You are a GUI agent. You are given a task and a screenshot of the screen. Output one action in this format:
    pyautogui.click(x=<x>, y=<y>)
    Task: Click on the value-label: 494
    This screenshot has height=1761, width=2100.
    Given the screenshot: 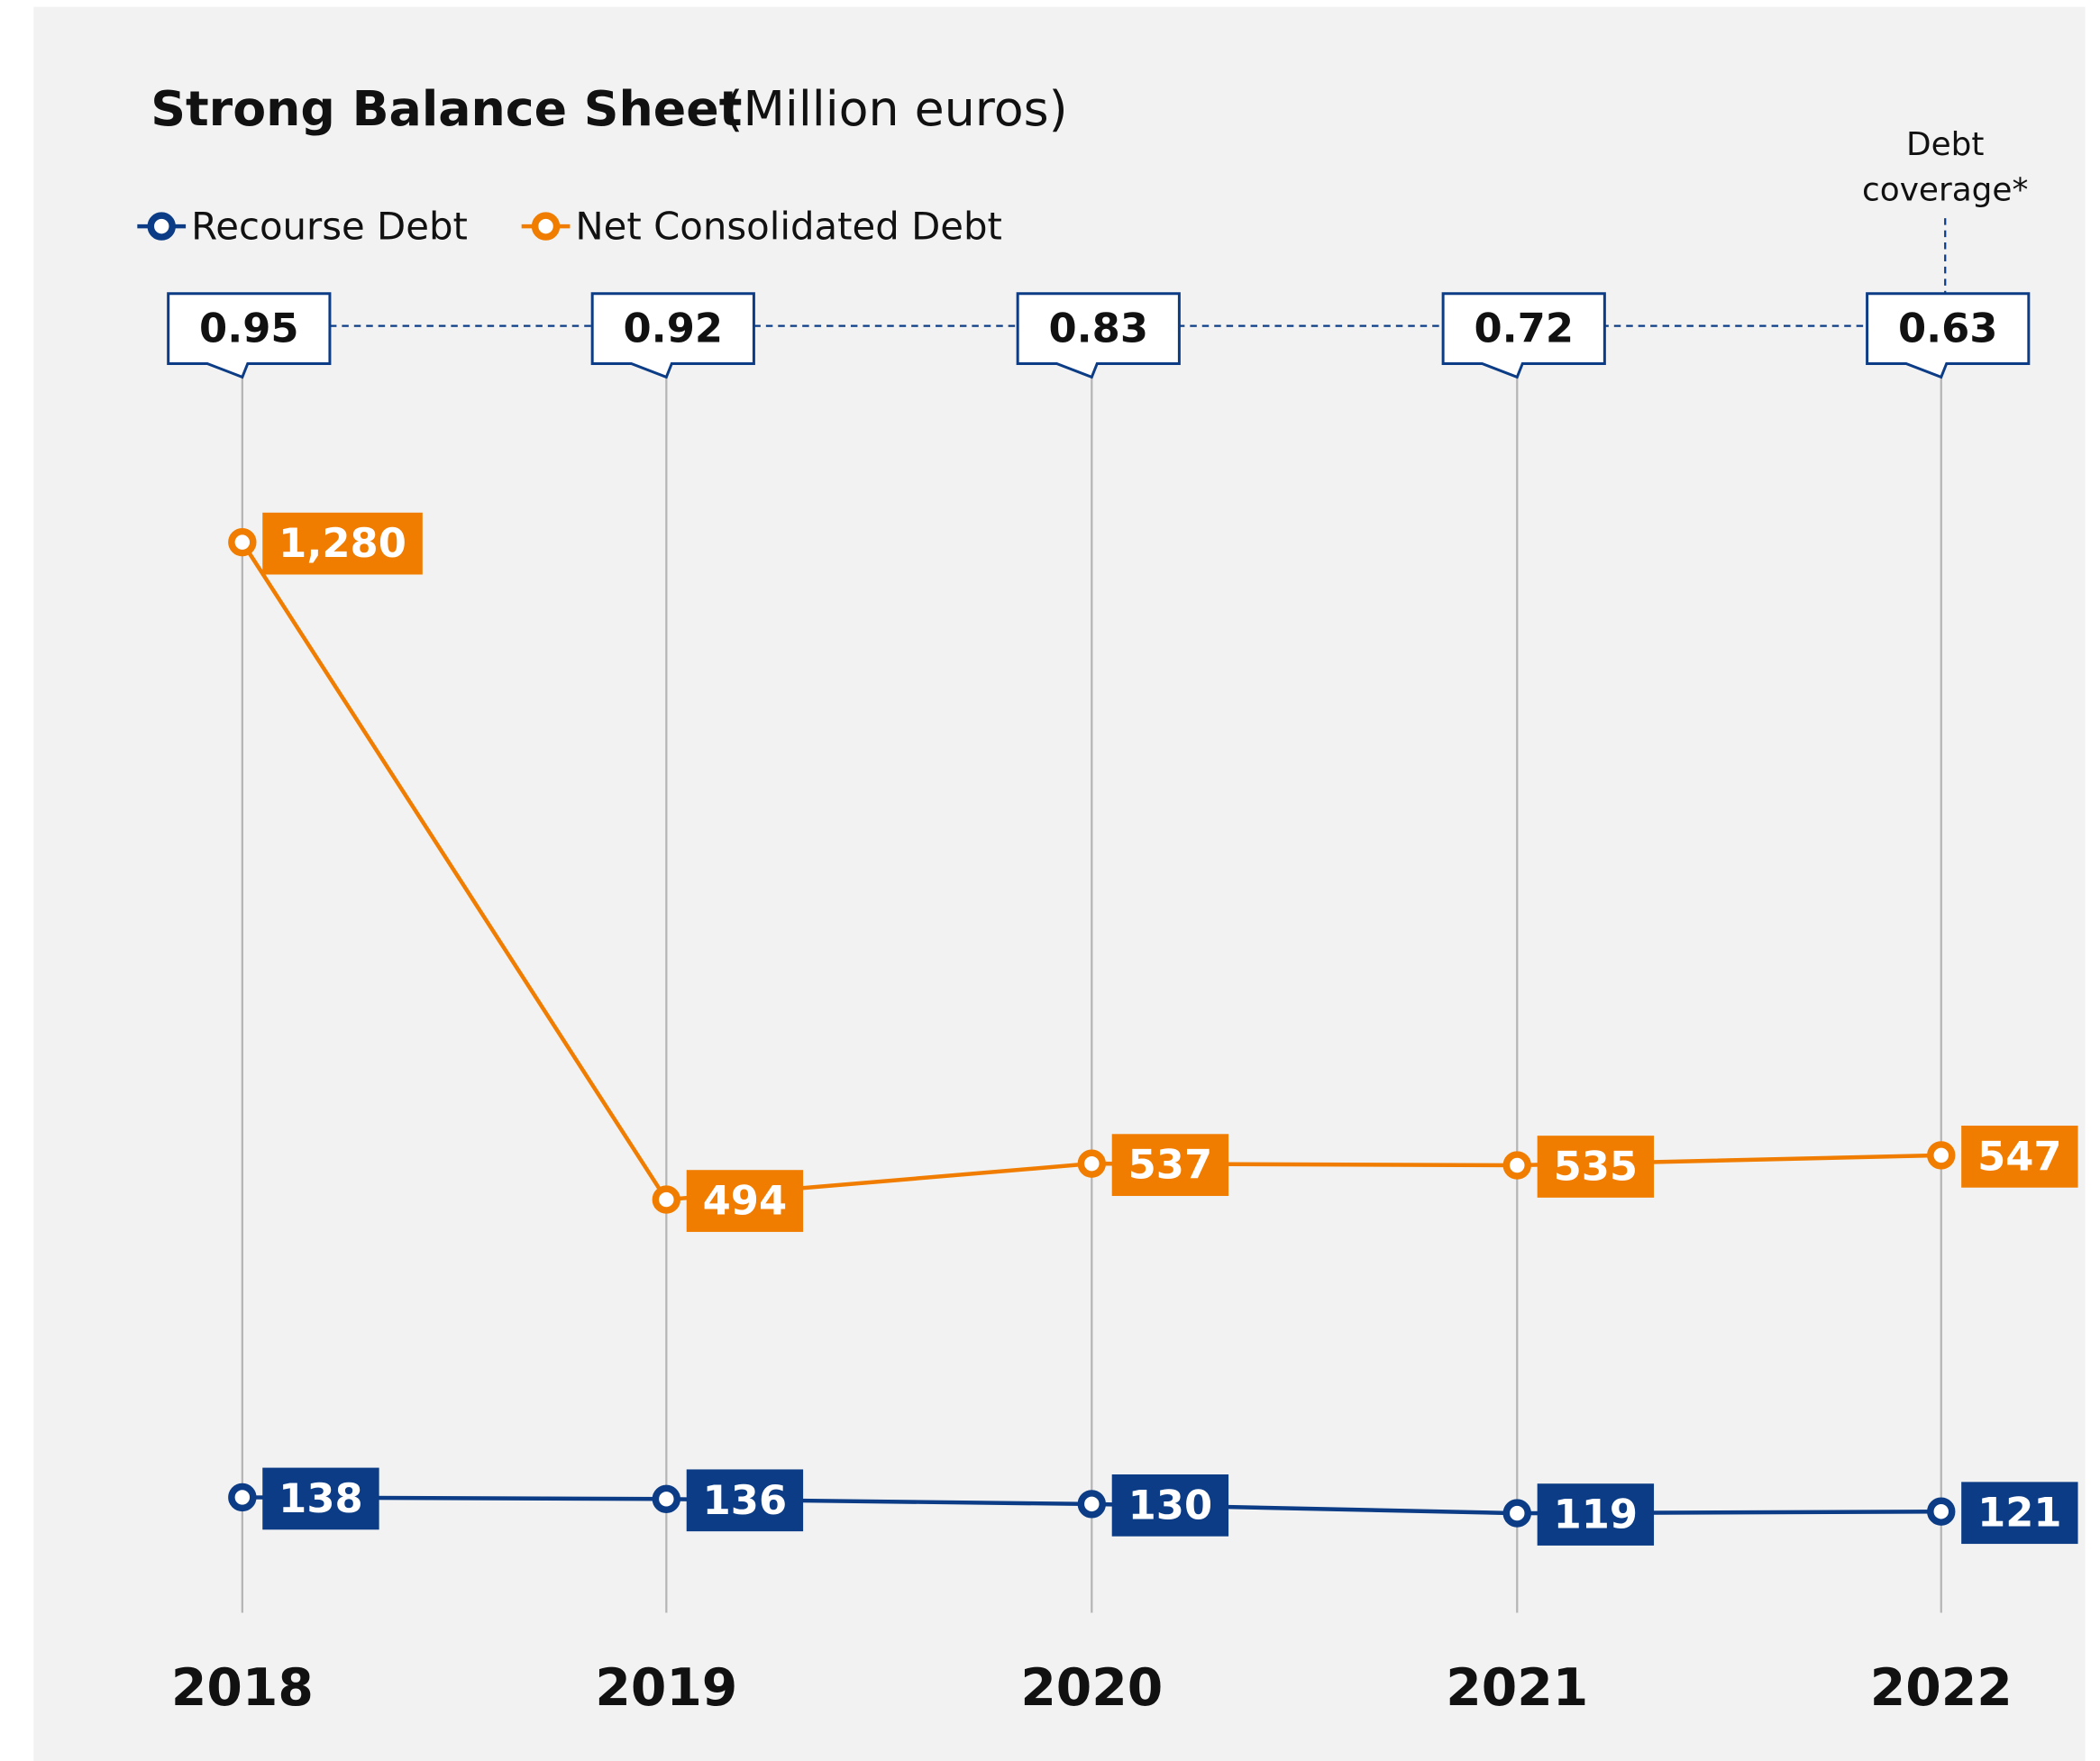 What is the action you would take?
    pyautogui.click(x=746, y=1201)
    